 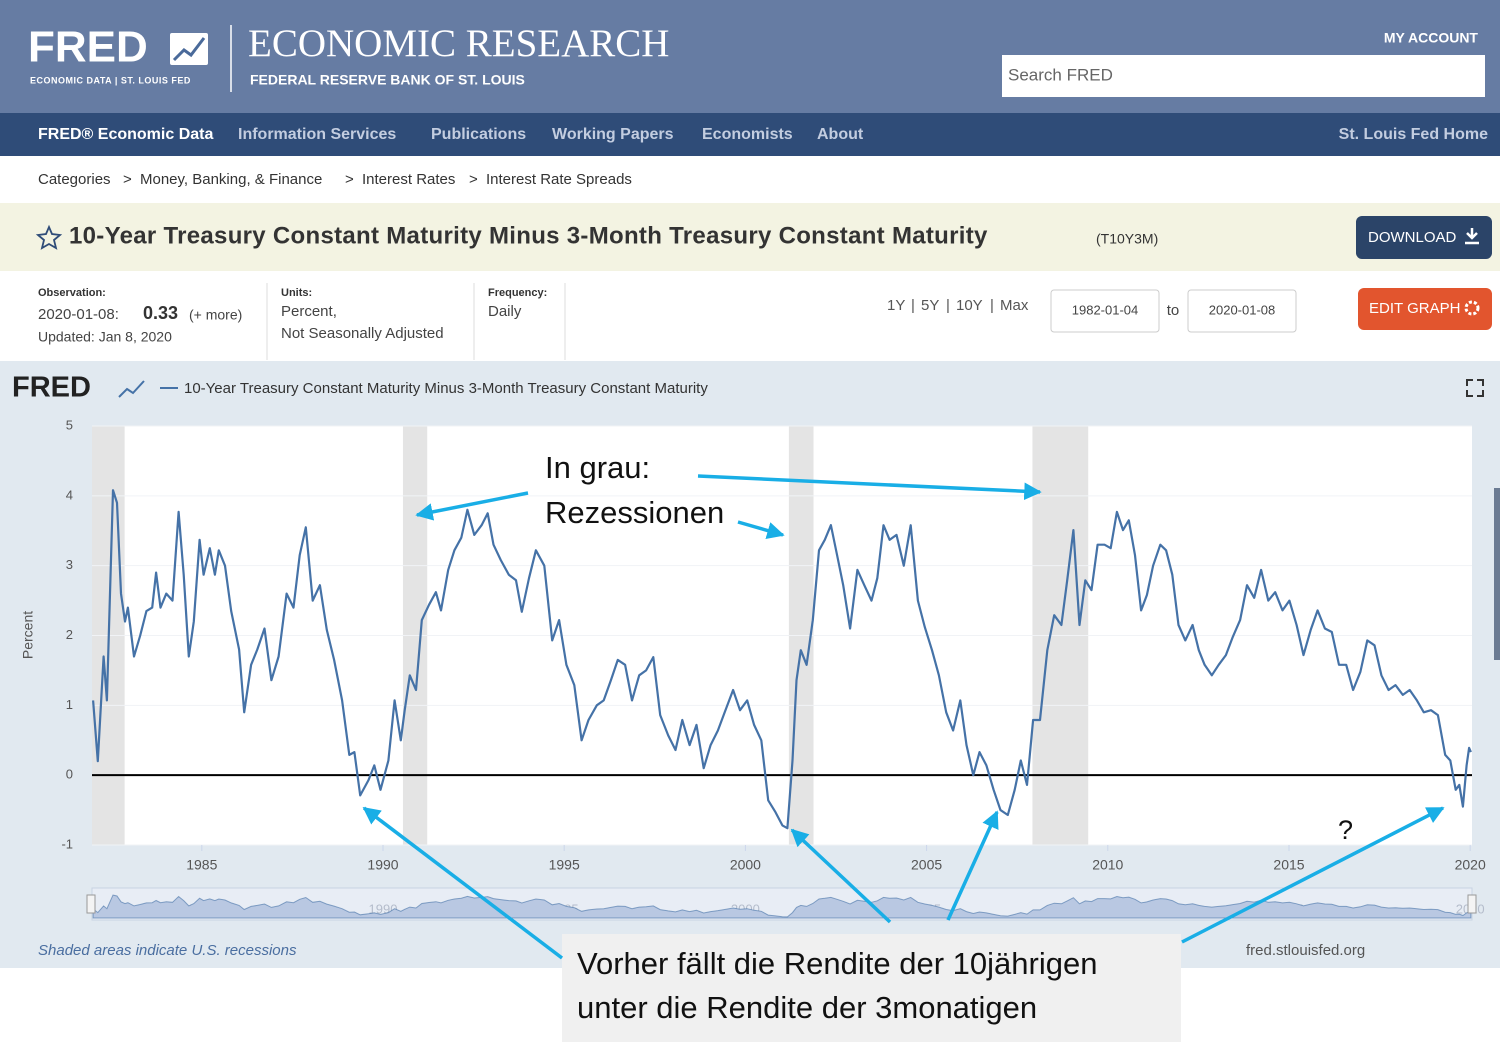 What do you see at coordinates (72, 293) in the screenshot?
I see `meta-label: Observation:` at bounding box center [72, 293].